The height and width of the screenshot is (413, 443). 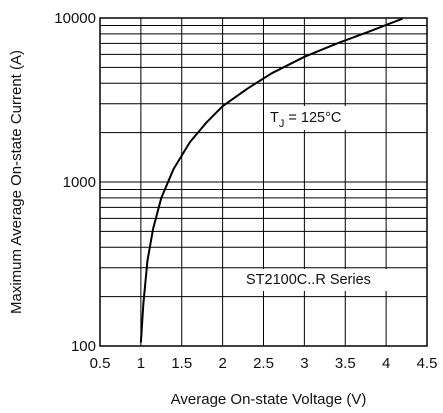 I want to click on x-tick-label: 1, so click(x=141, y=363).